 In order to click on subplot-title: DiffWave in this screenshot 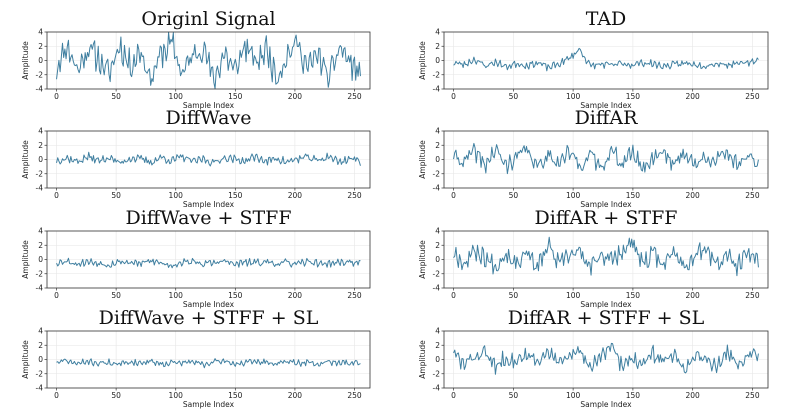, I will do `click(209, 118)`.